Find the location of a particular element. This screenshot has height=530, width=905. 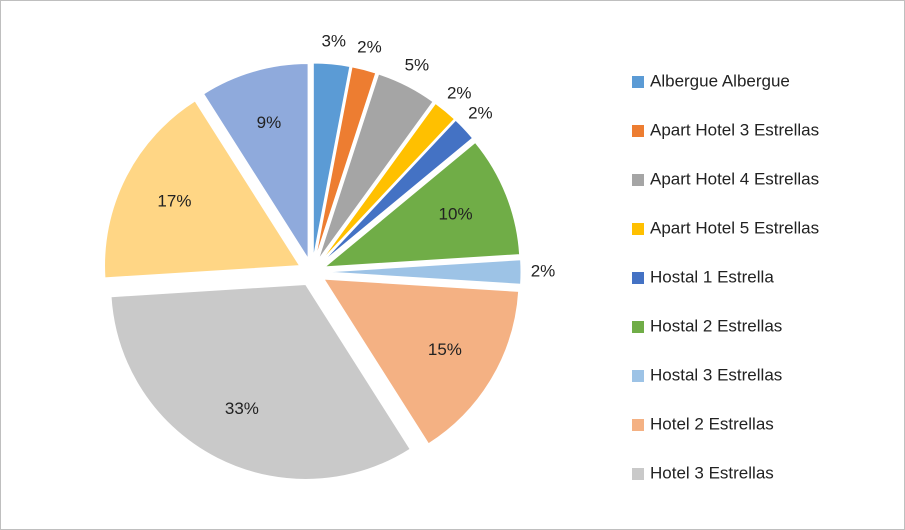

legend-label: Apart Hotel 4 Estrellas is located at coordinates (734, 178).